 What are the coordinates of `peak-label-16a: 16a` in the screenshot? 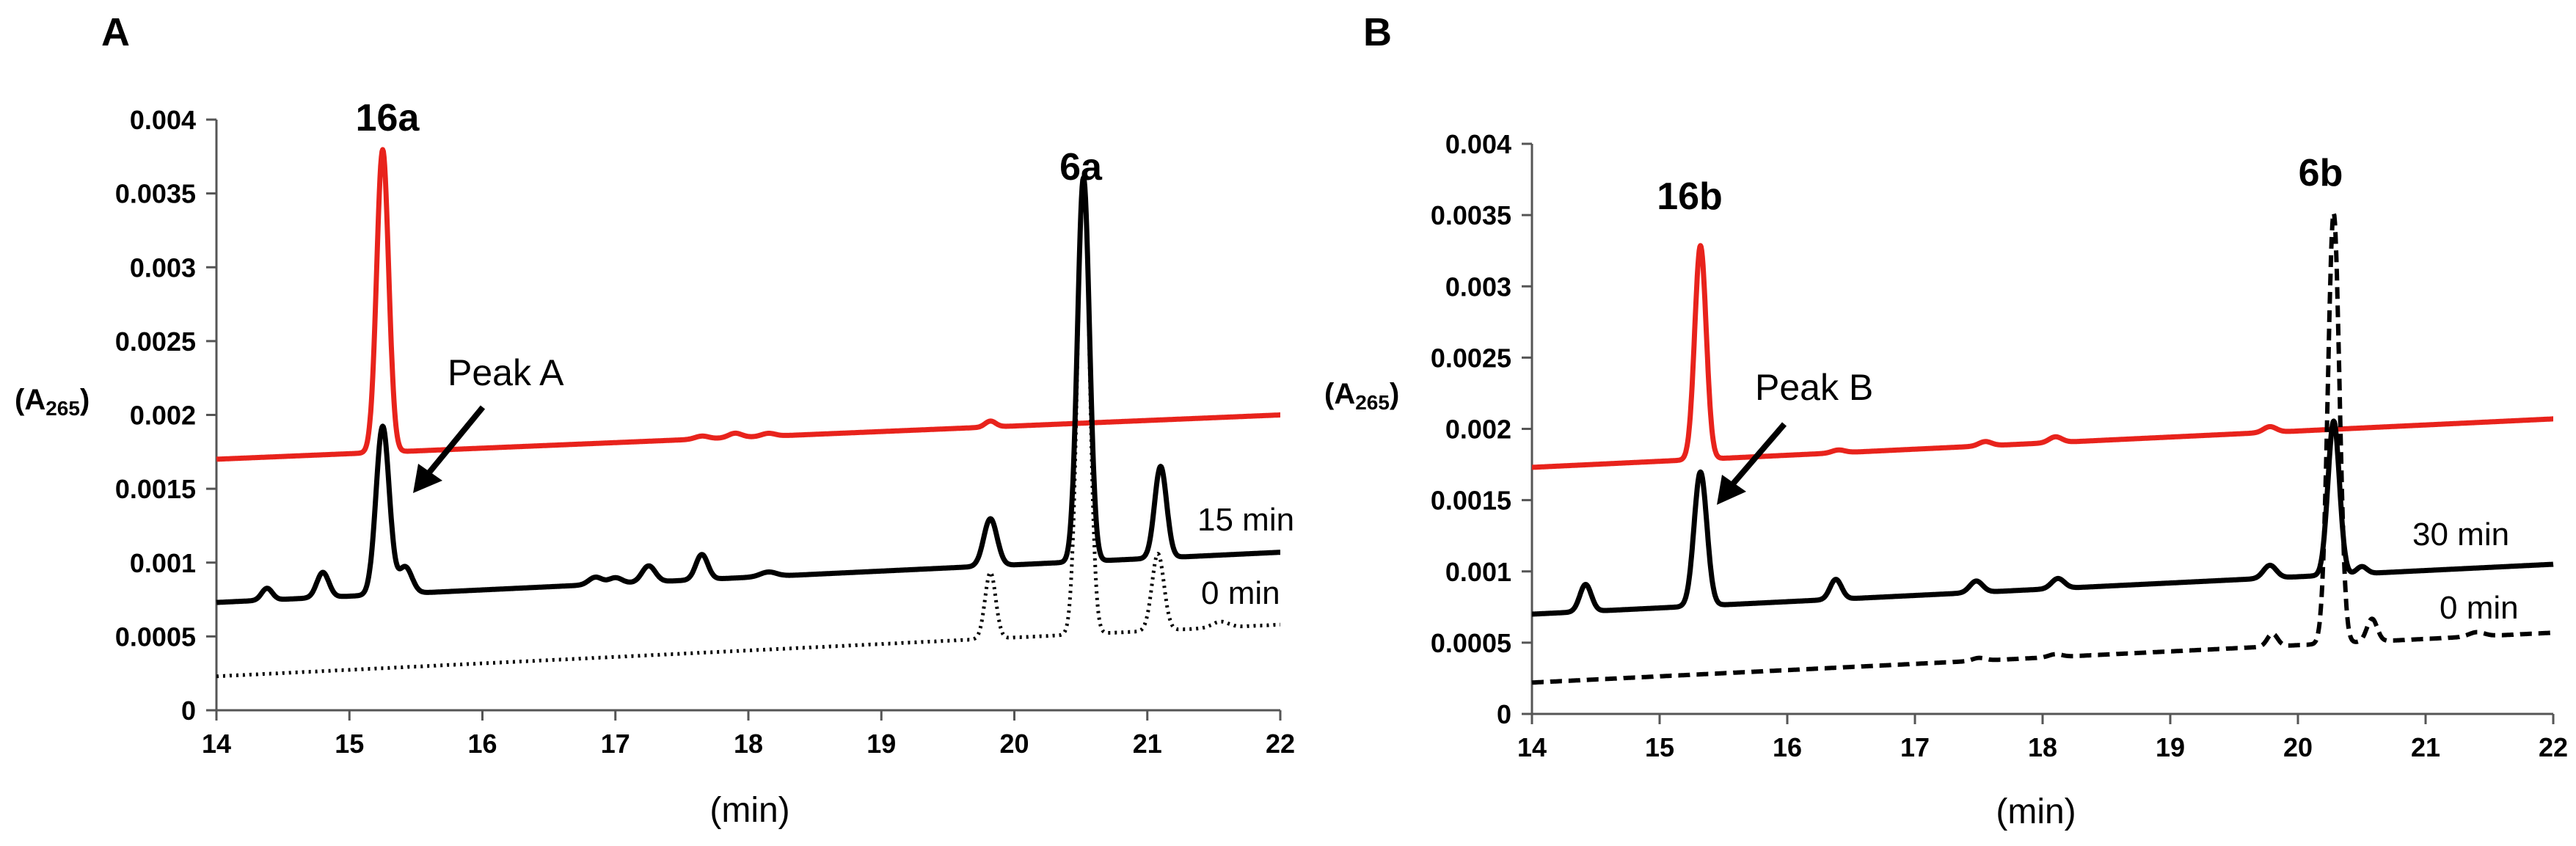 It's located at (388, 118).